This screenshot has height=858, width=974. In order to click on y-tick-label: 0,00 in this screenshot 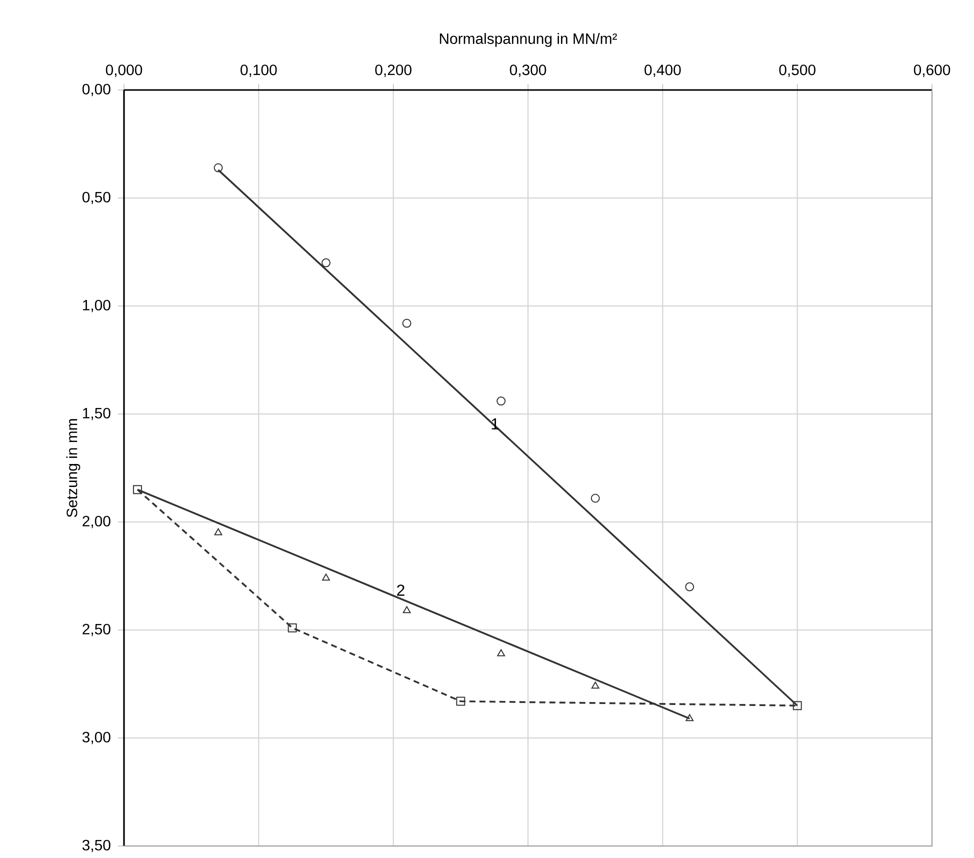, I will do `click(96, 90)`.